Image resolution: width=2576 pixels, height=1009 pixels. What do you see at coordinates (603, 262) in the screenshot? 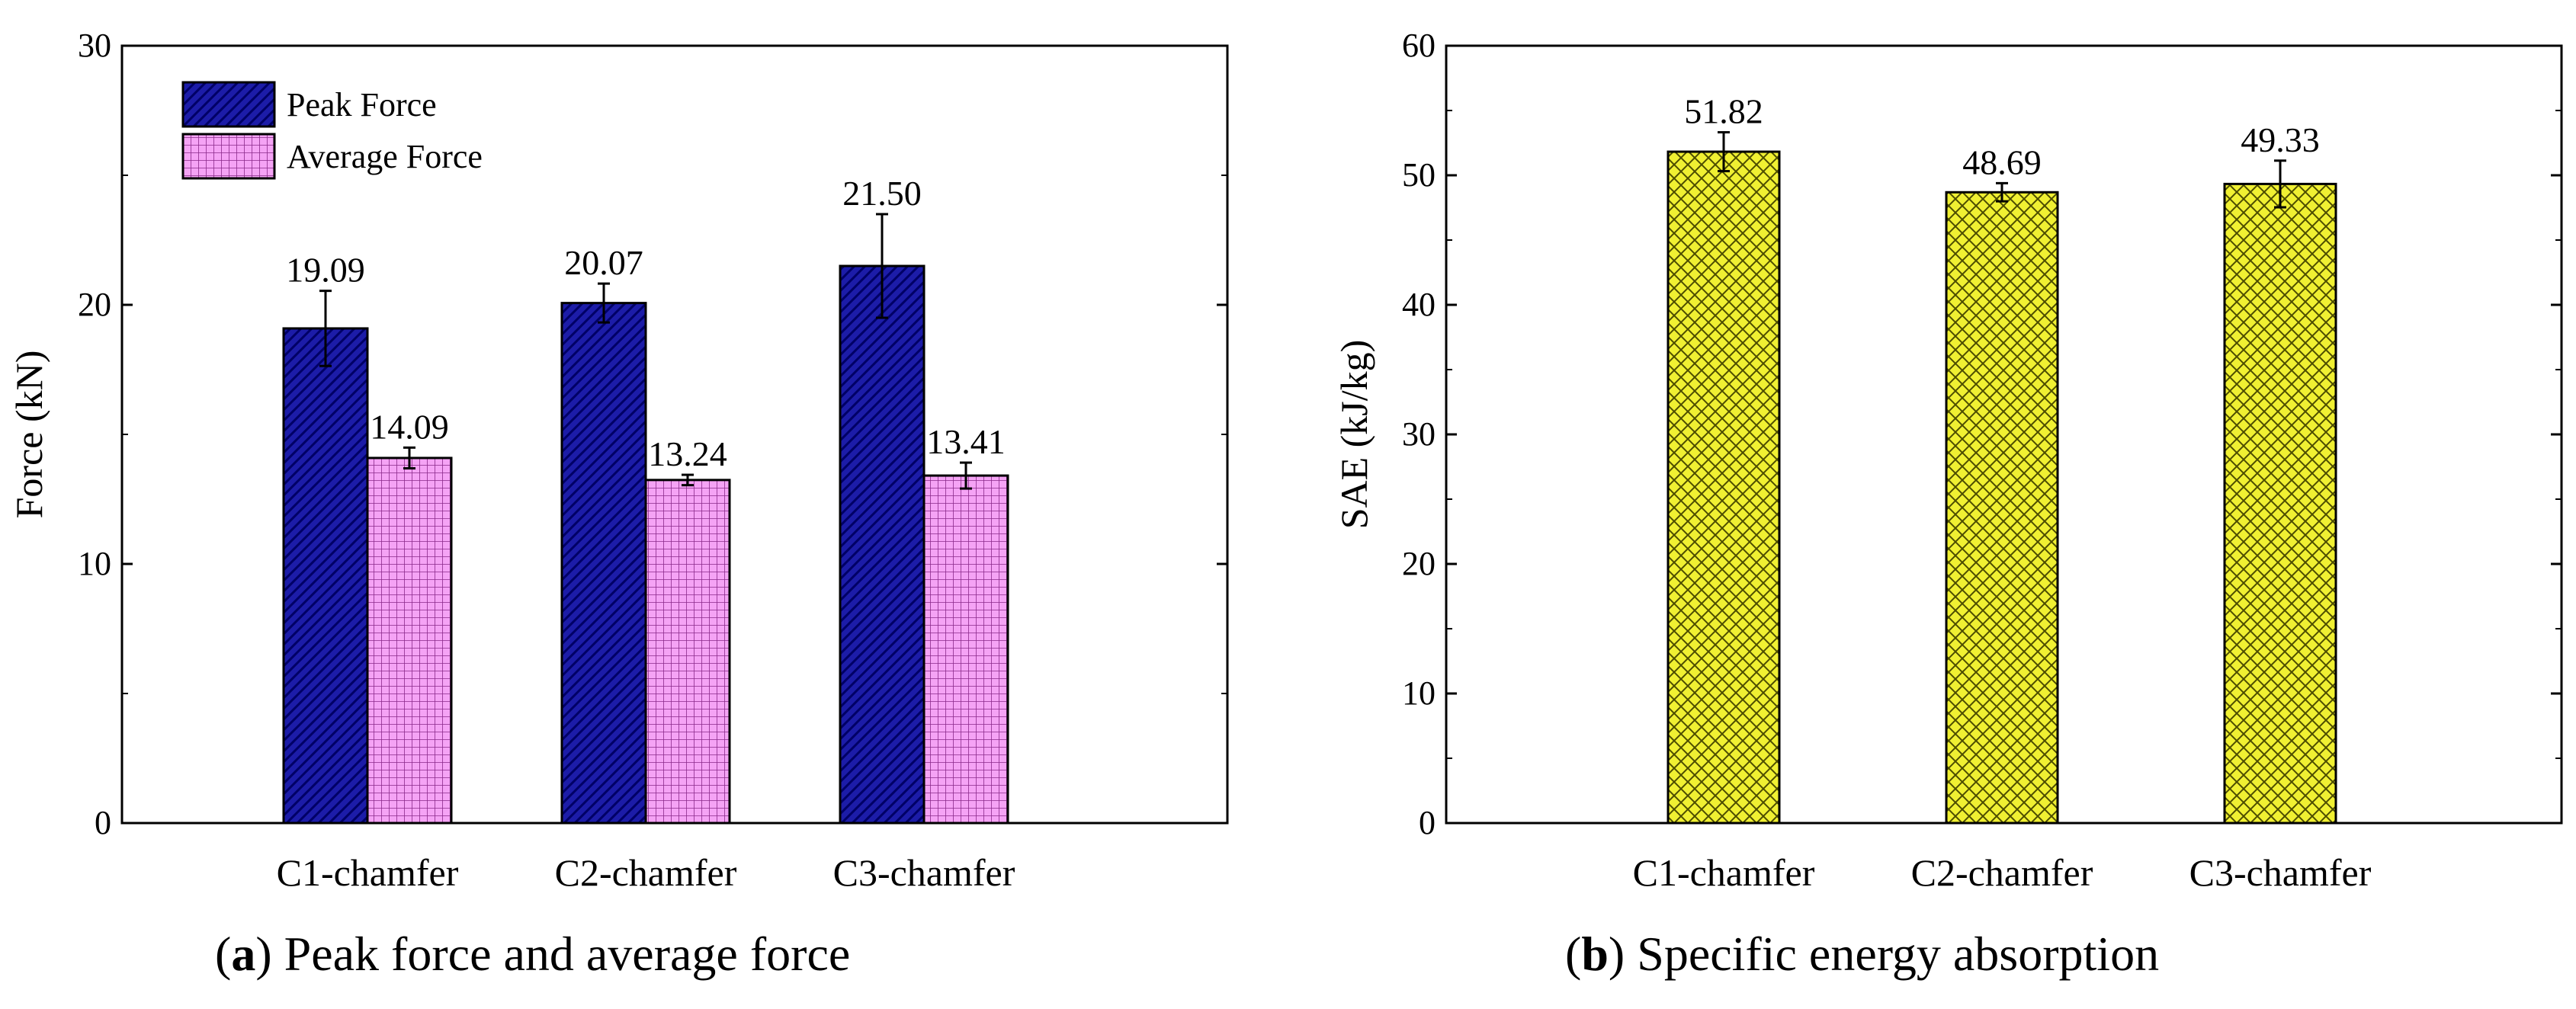
I see `data-label: 20.07` at bounding box center [603, 262].